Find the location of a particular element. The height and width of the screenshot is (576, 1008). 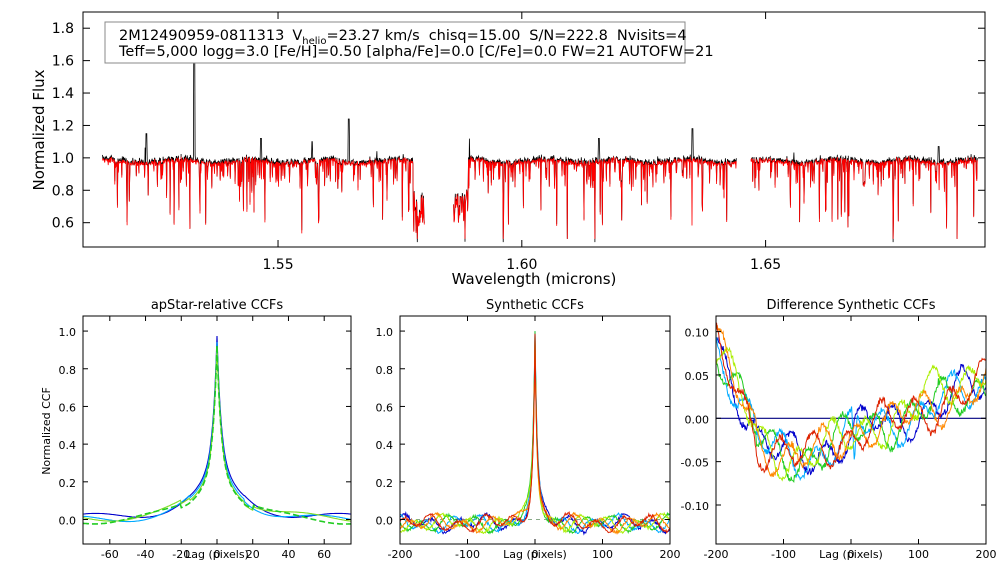

difference-ccf-lines is located at coordinates (851, 403).